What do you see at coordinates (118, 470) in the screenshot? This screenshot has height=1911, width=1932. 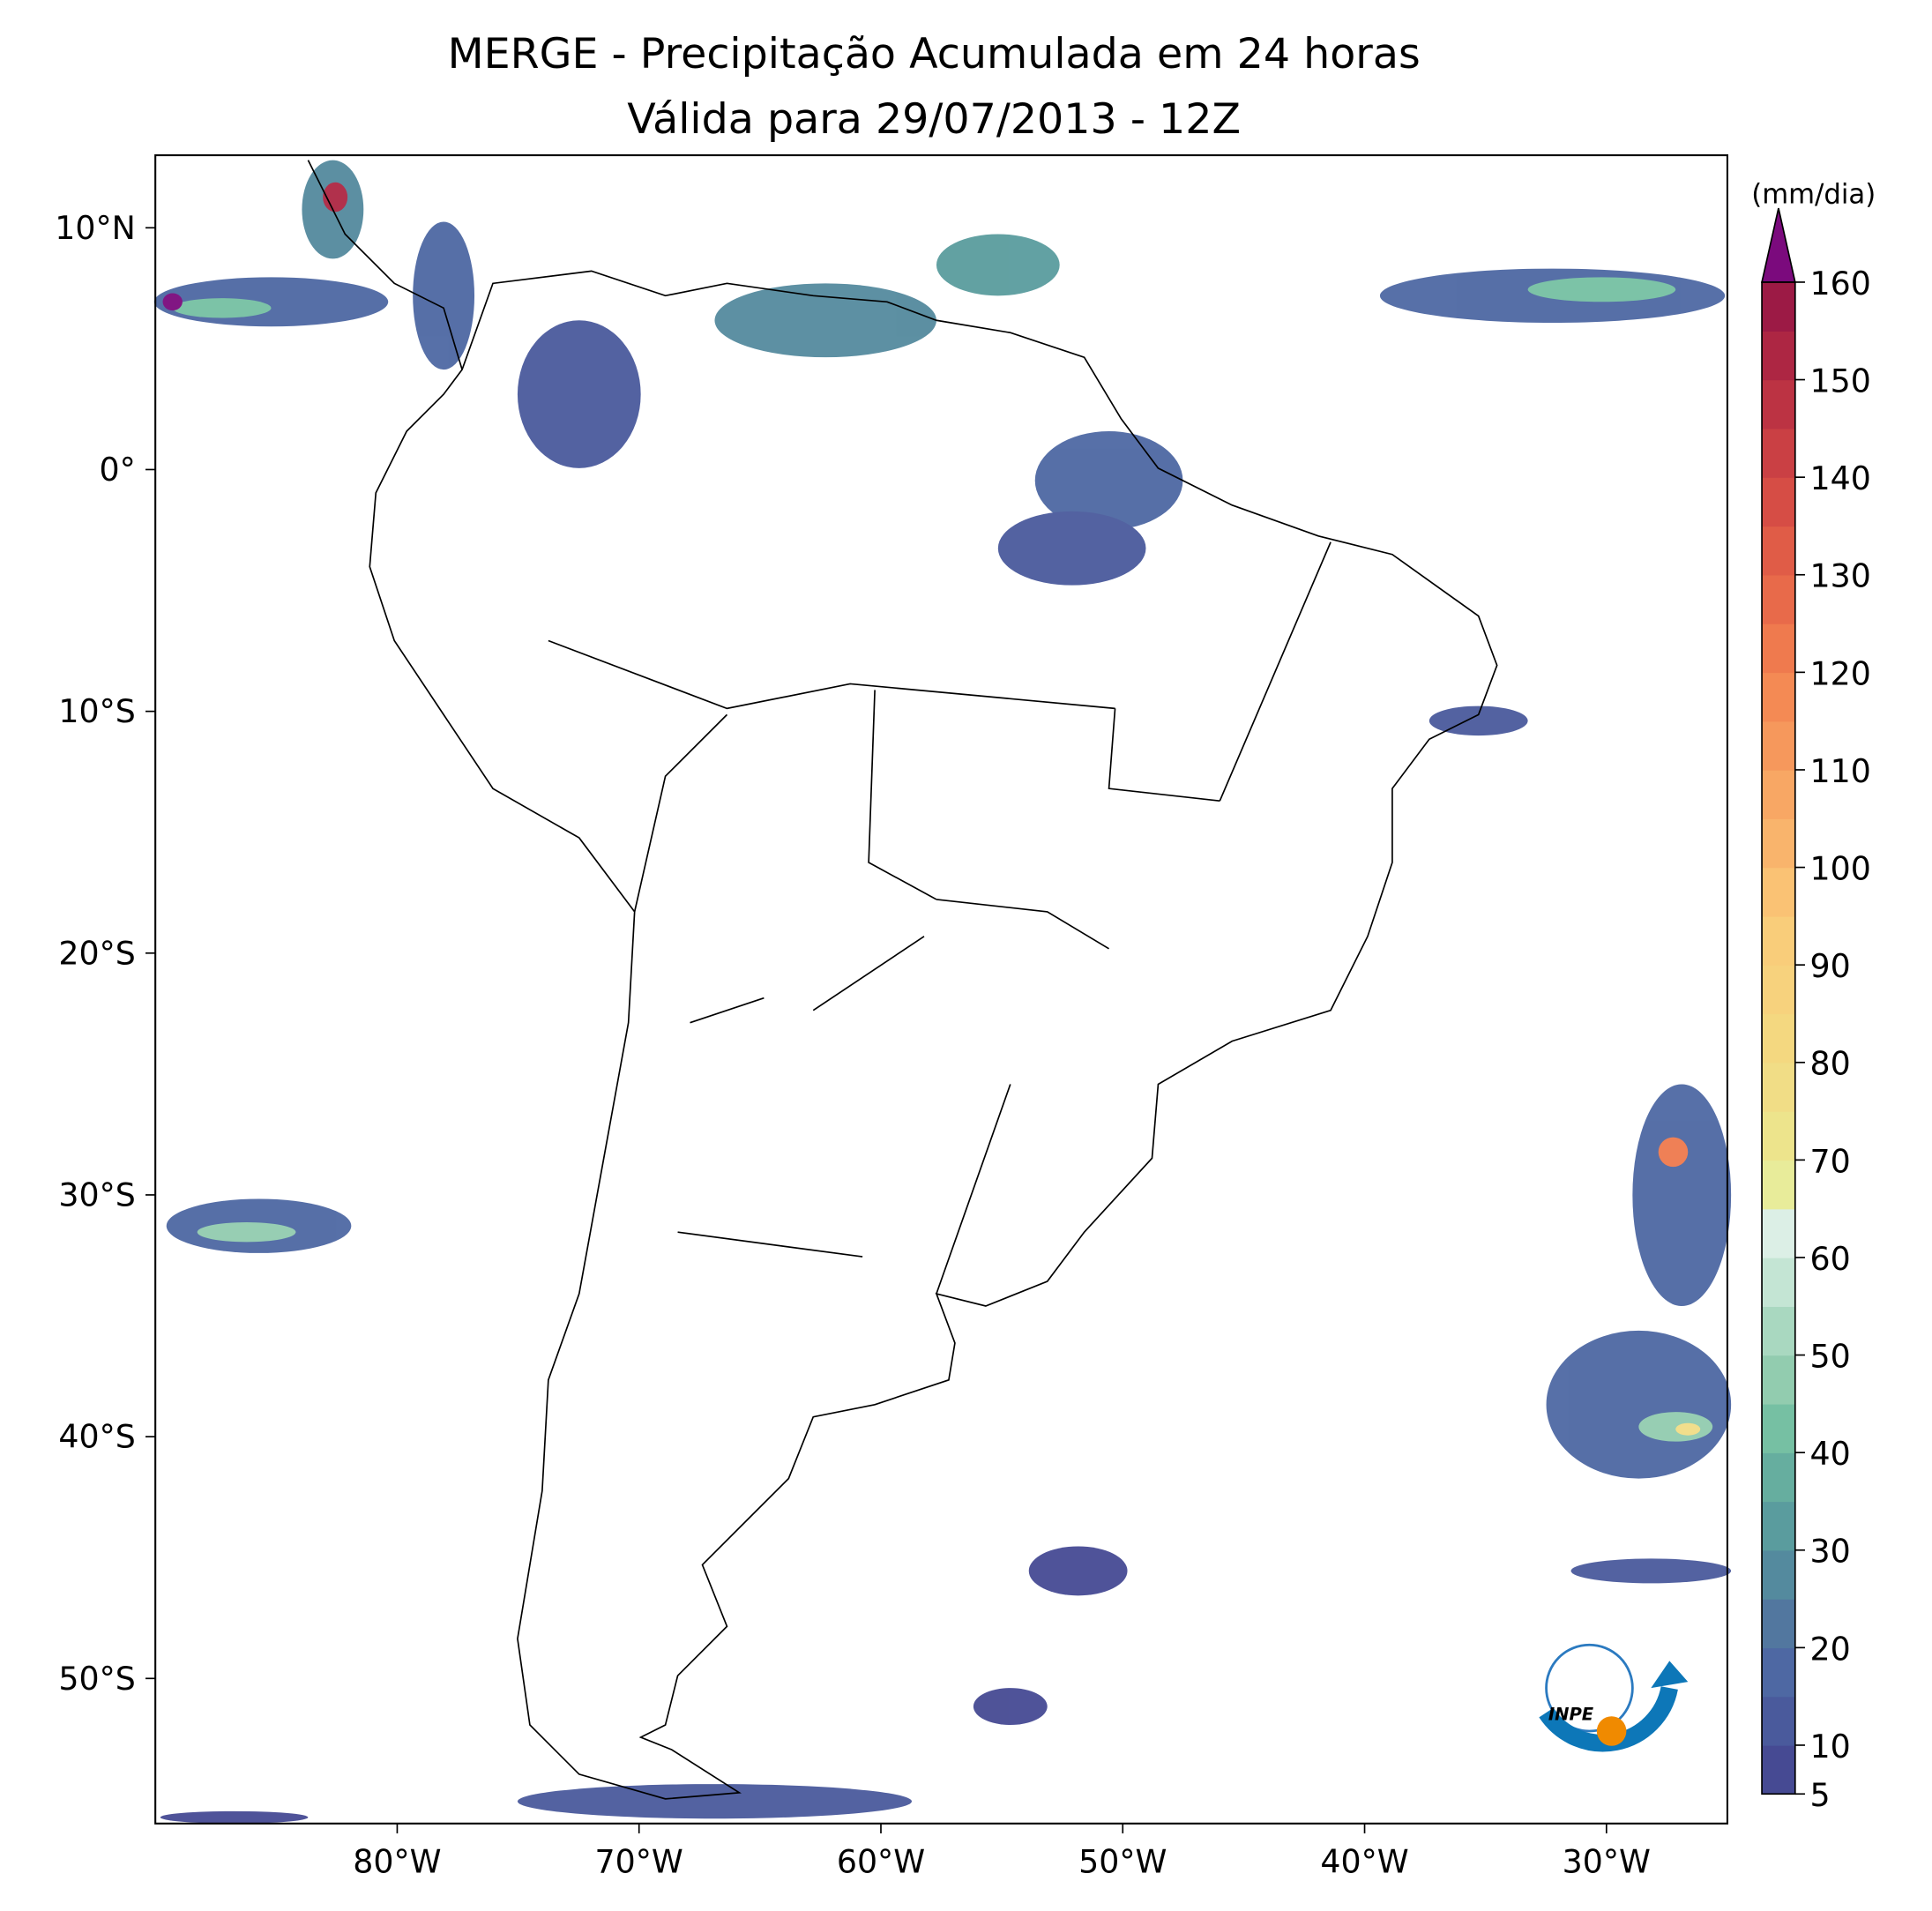 I see `y-tick-label: 0°` at bounding box center [118, 470].